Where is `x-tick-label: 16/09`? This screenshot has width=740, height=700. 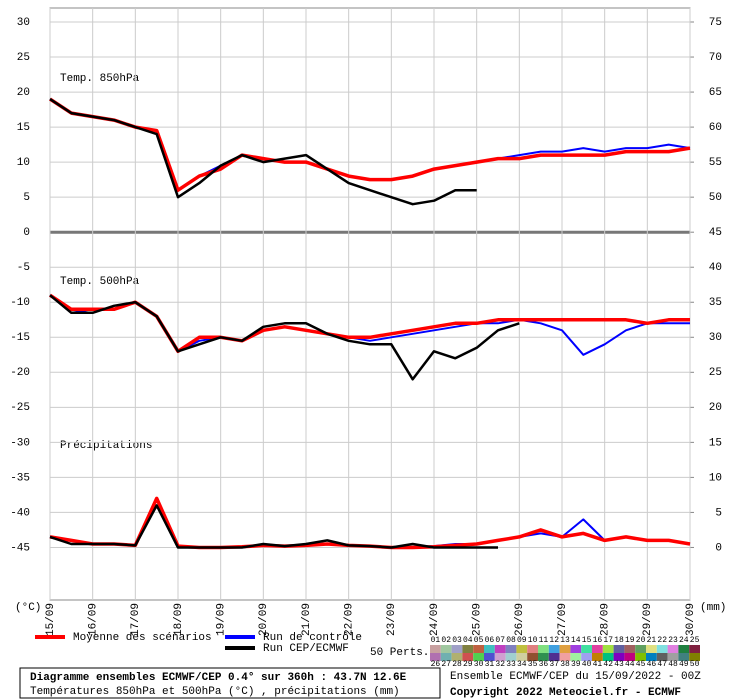
x-tick-label: 16/09 is located at coordinates (94, 619).